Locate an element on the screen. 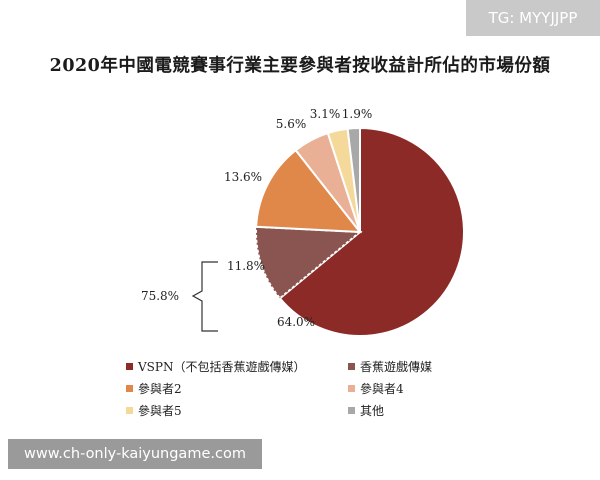  watermark-top: TG: MYYJJPP is located at coordinates (533, 18).